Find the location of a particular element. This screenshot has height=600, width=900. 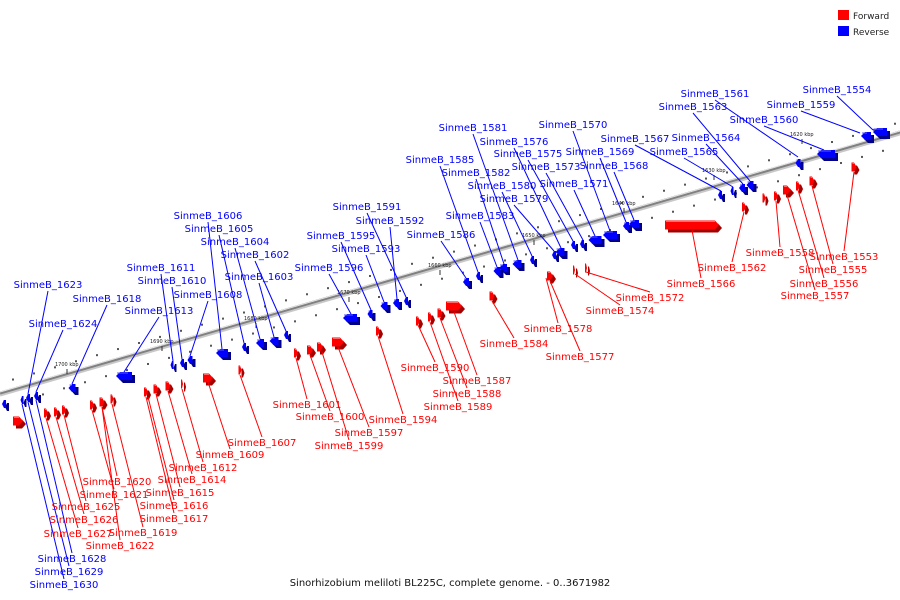

reverse-gene-label: SinmeB_1628 is located at coordinates (72, 559).